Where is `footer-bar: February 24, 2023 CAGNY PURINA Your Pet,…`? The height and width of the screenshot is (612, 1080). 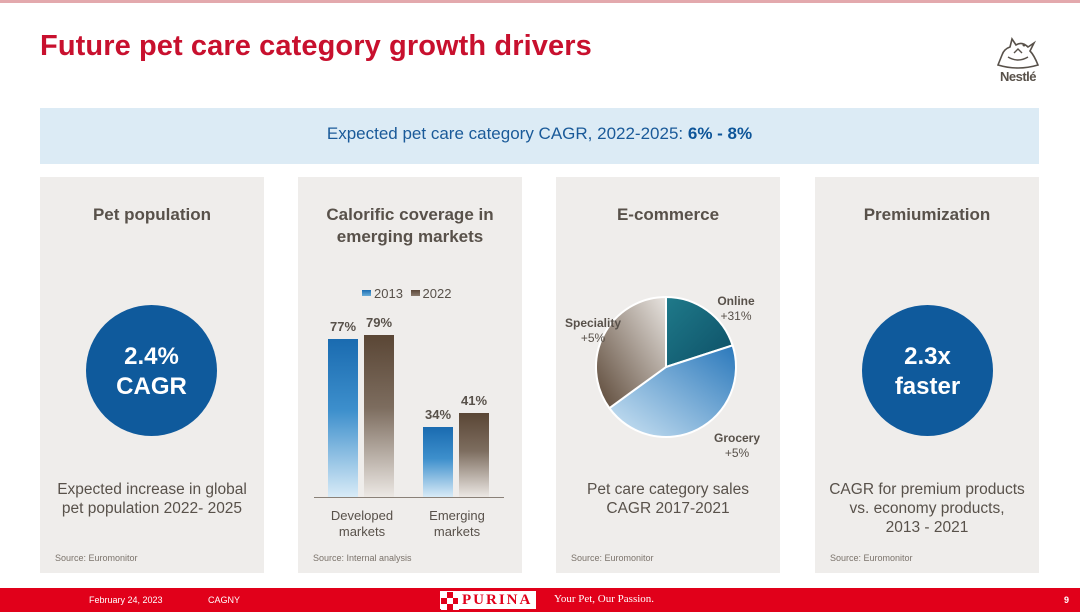 footer-bar: February 24, 2023 CAGNY PURINA Your Pet,… is located at coordinates (540, 600).